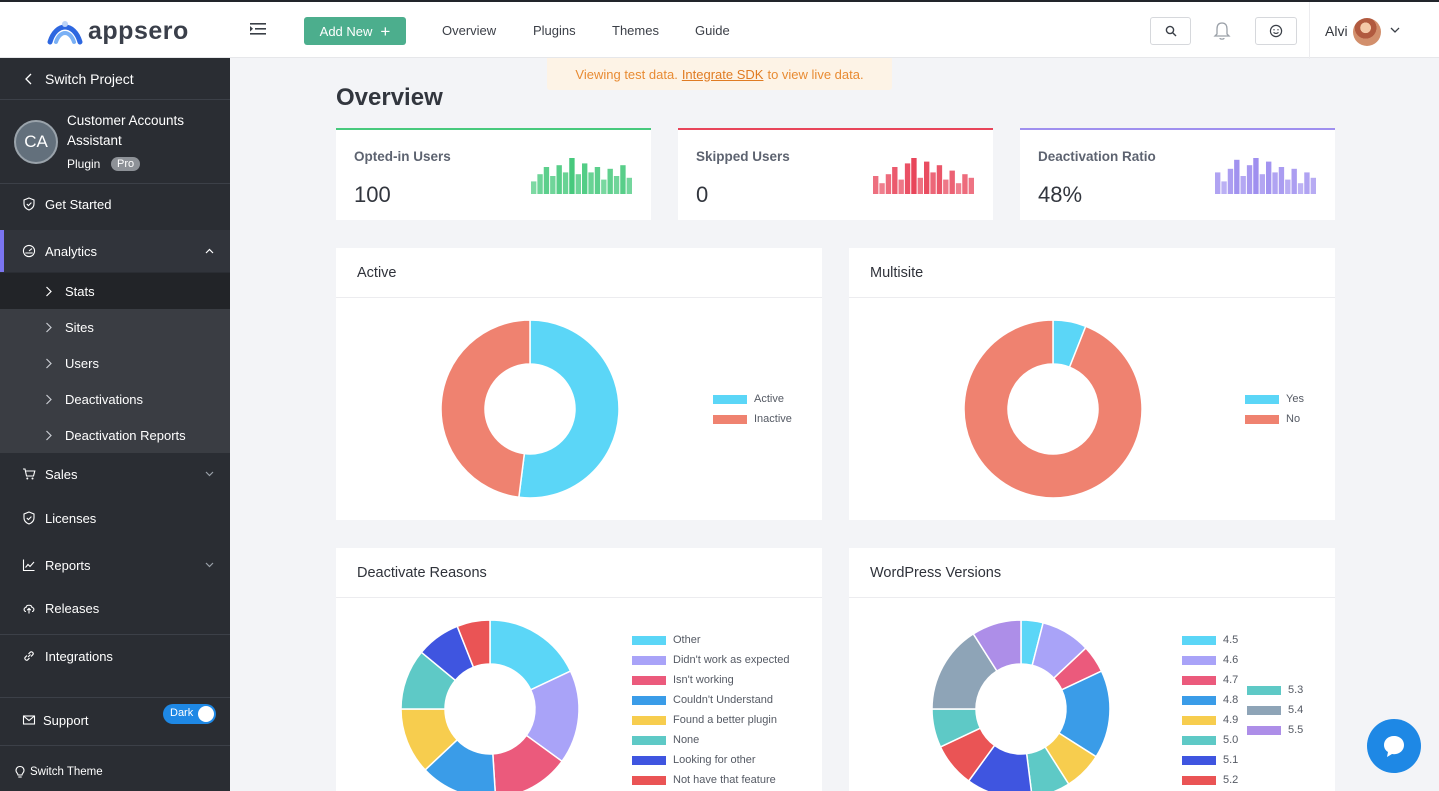 This screenshot has height=791, width=1439. What do you see at coordinates (89, 79) in the screenshot?
I see `switch-project-label: Switch Project` at bounding box center [89, 79].